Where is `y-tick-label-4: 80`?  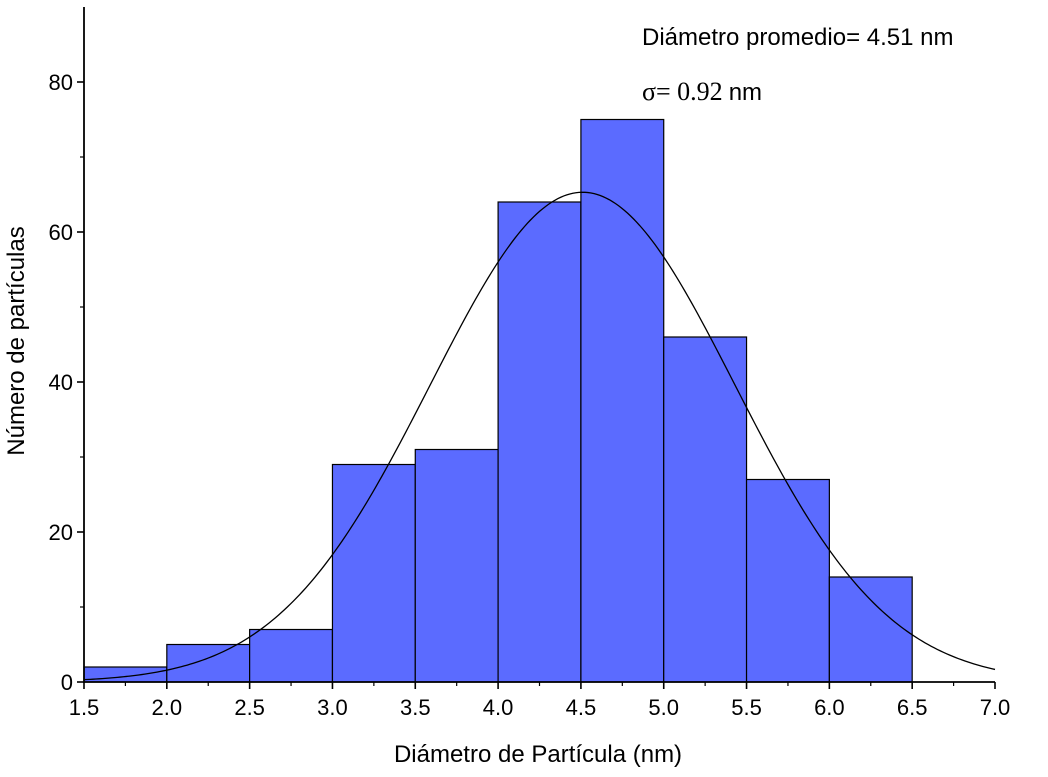
y-tick-label-4: 80 is located at coordinates (61, 82).